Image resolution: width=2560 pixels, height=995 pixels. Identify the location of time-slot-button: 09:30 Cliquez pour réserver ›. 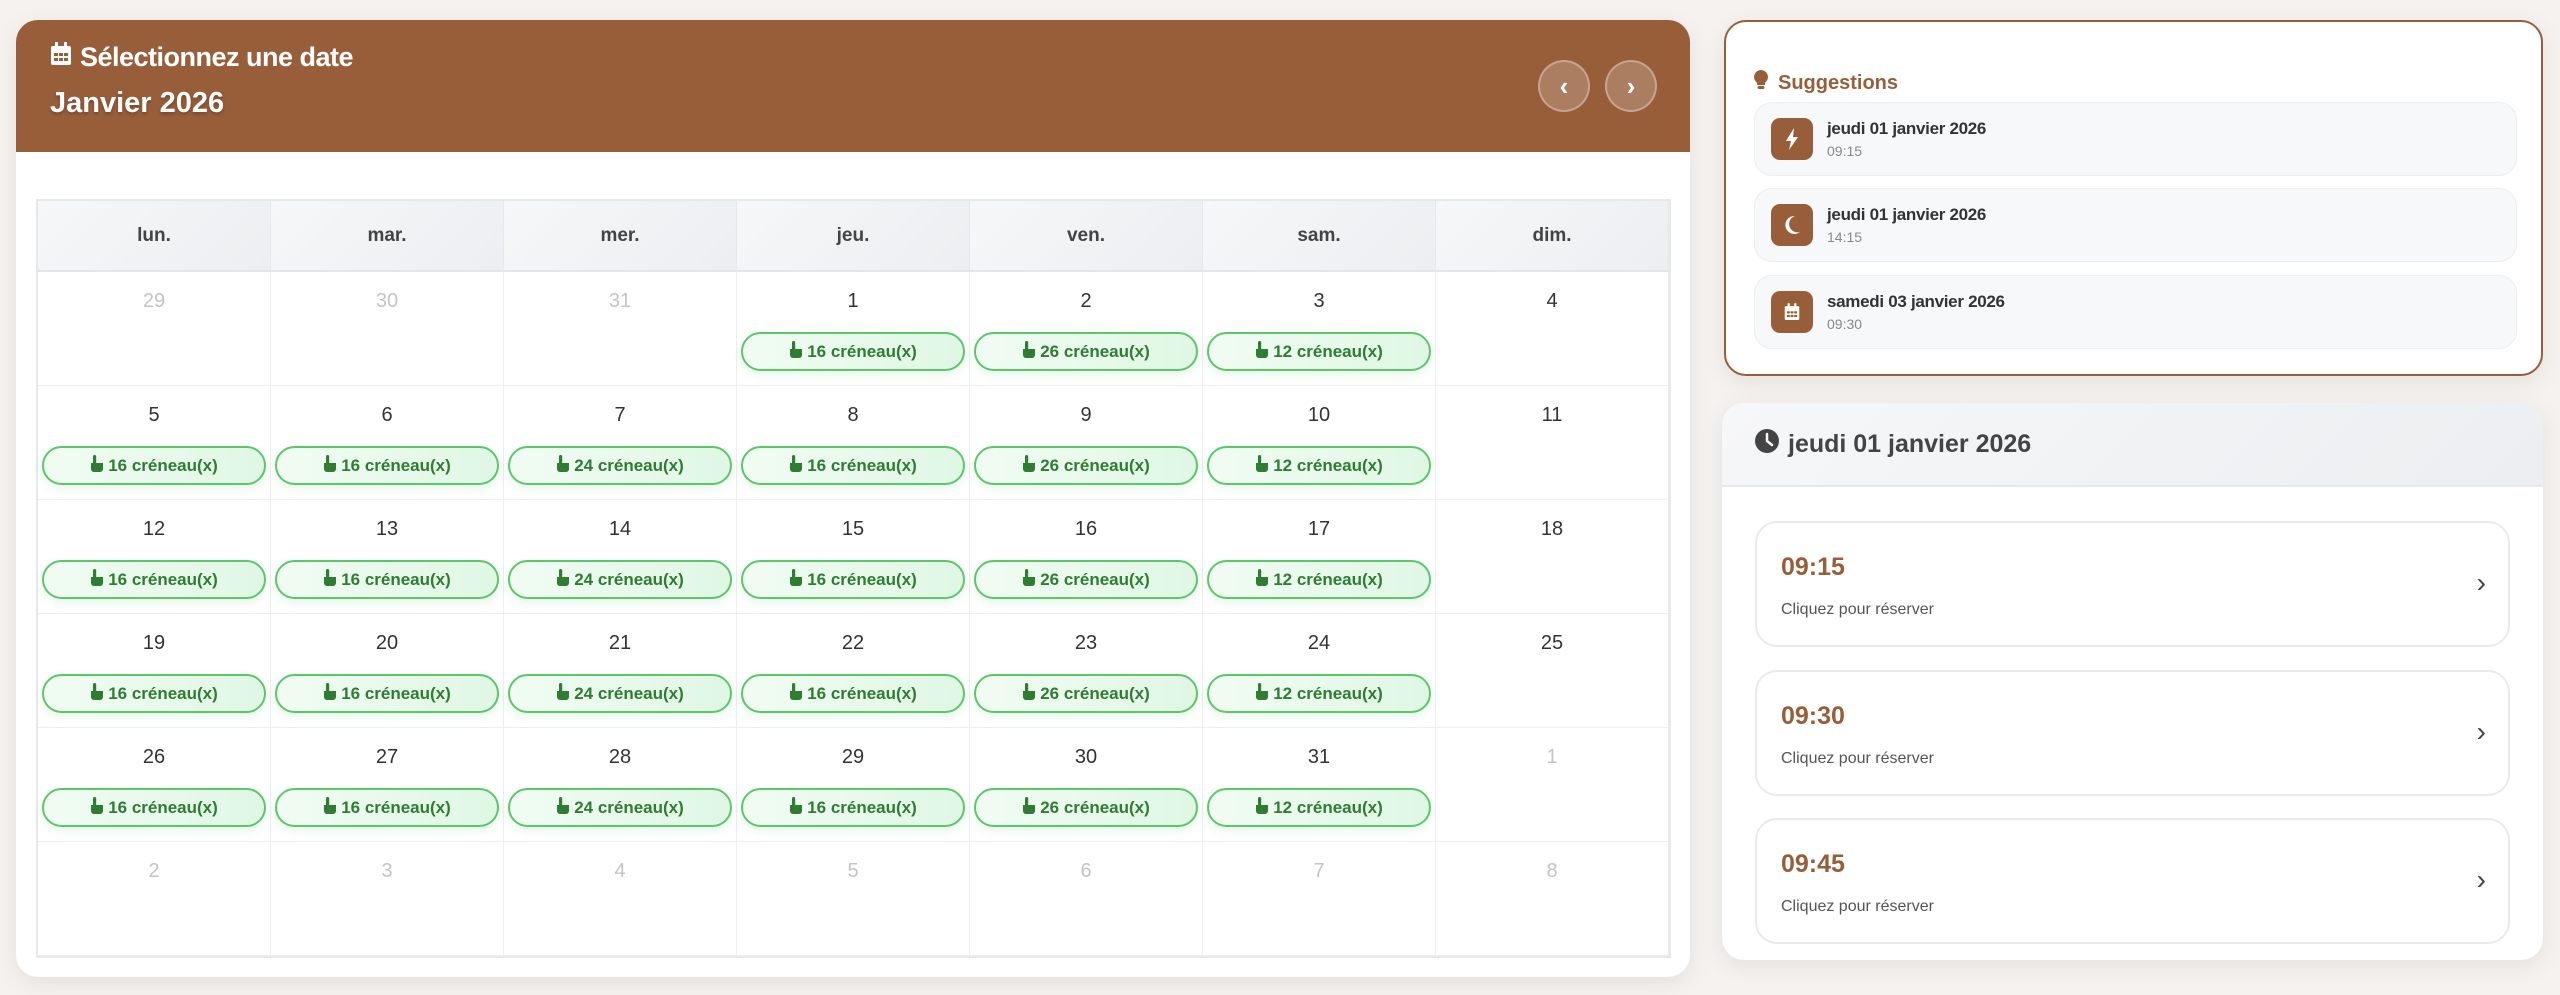
(2132, 733).